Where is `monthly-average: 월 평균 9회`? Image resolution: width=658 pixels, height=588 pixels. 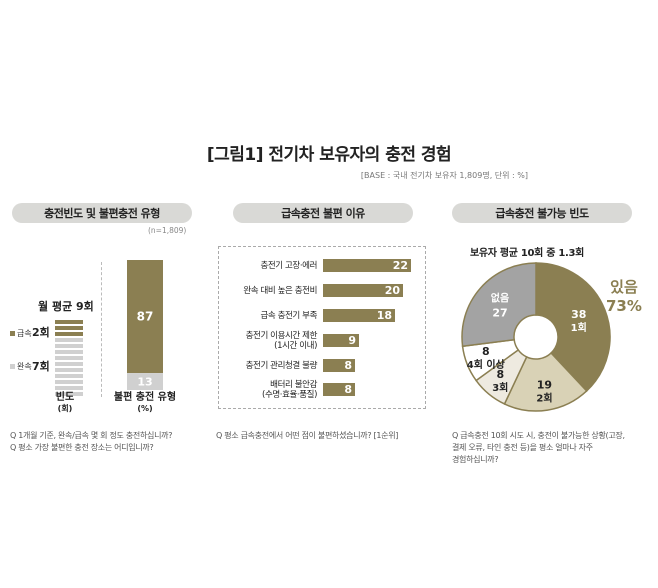 monthly-average: 월 평균 9회 is located at coordinates (66, 306).